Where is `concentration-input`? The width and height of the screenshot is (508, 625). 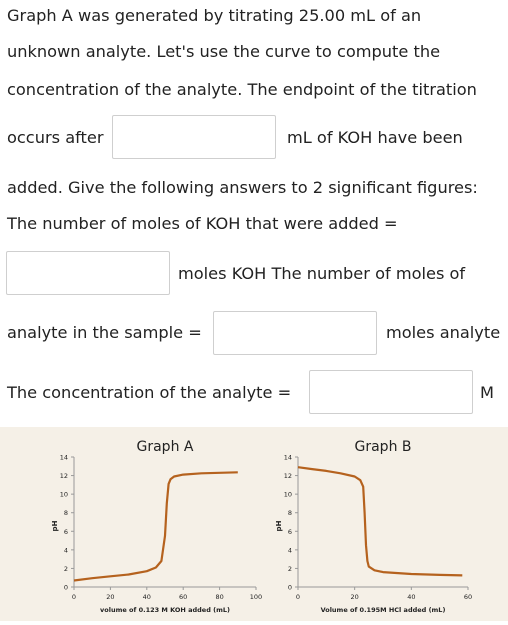
concentration-input is located at coordinates (391, 392).